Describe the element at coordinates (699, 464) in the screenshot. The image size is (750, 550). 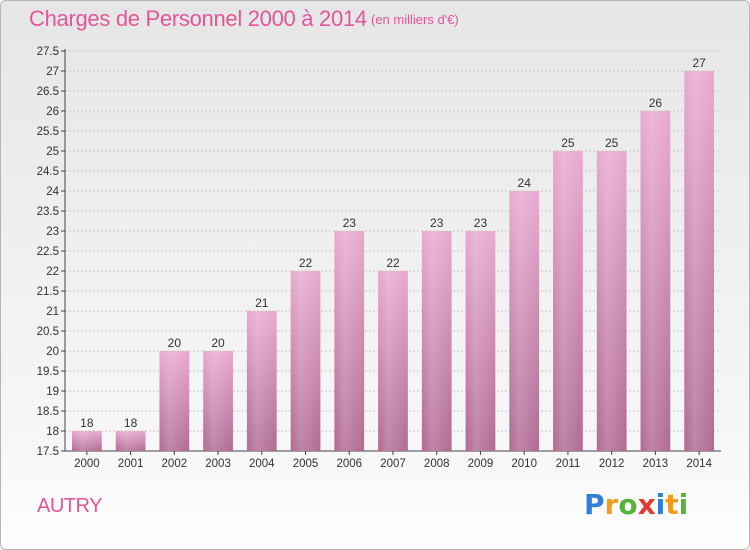
I see `x-tick-label: 2014` at that location.